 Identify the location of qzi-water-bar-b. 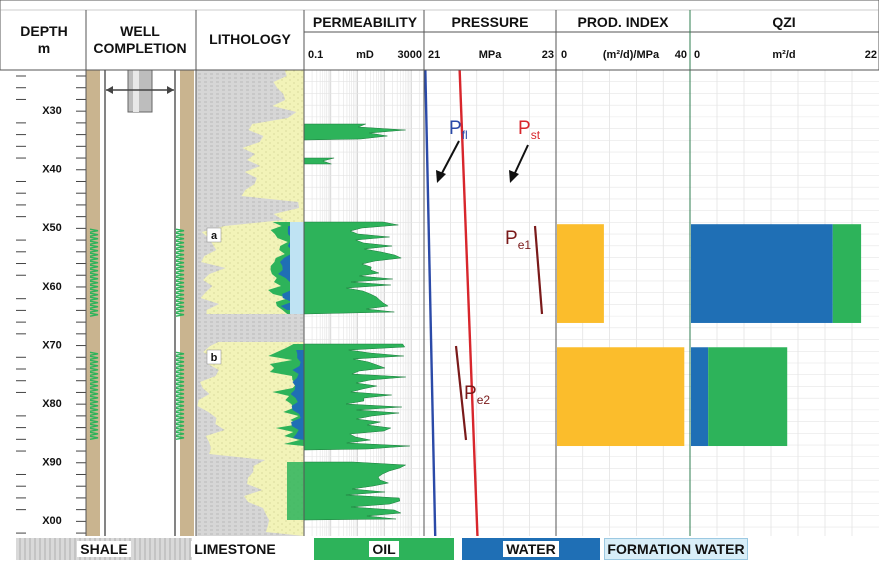
(700, 397).